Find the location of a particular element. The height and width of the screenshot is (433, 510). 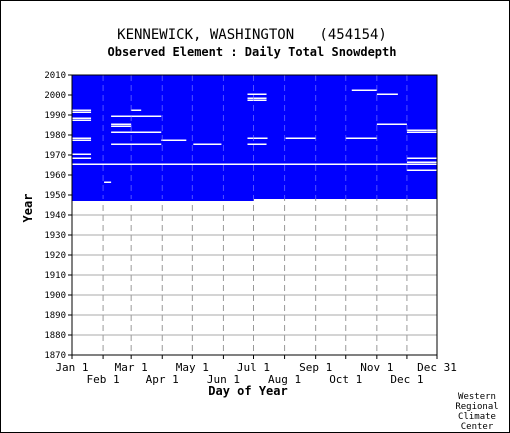

y-tick-label: 1870 is located at coordinates (55, 356).